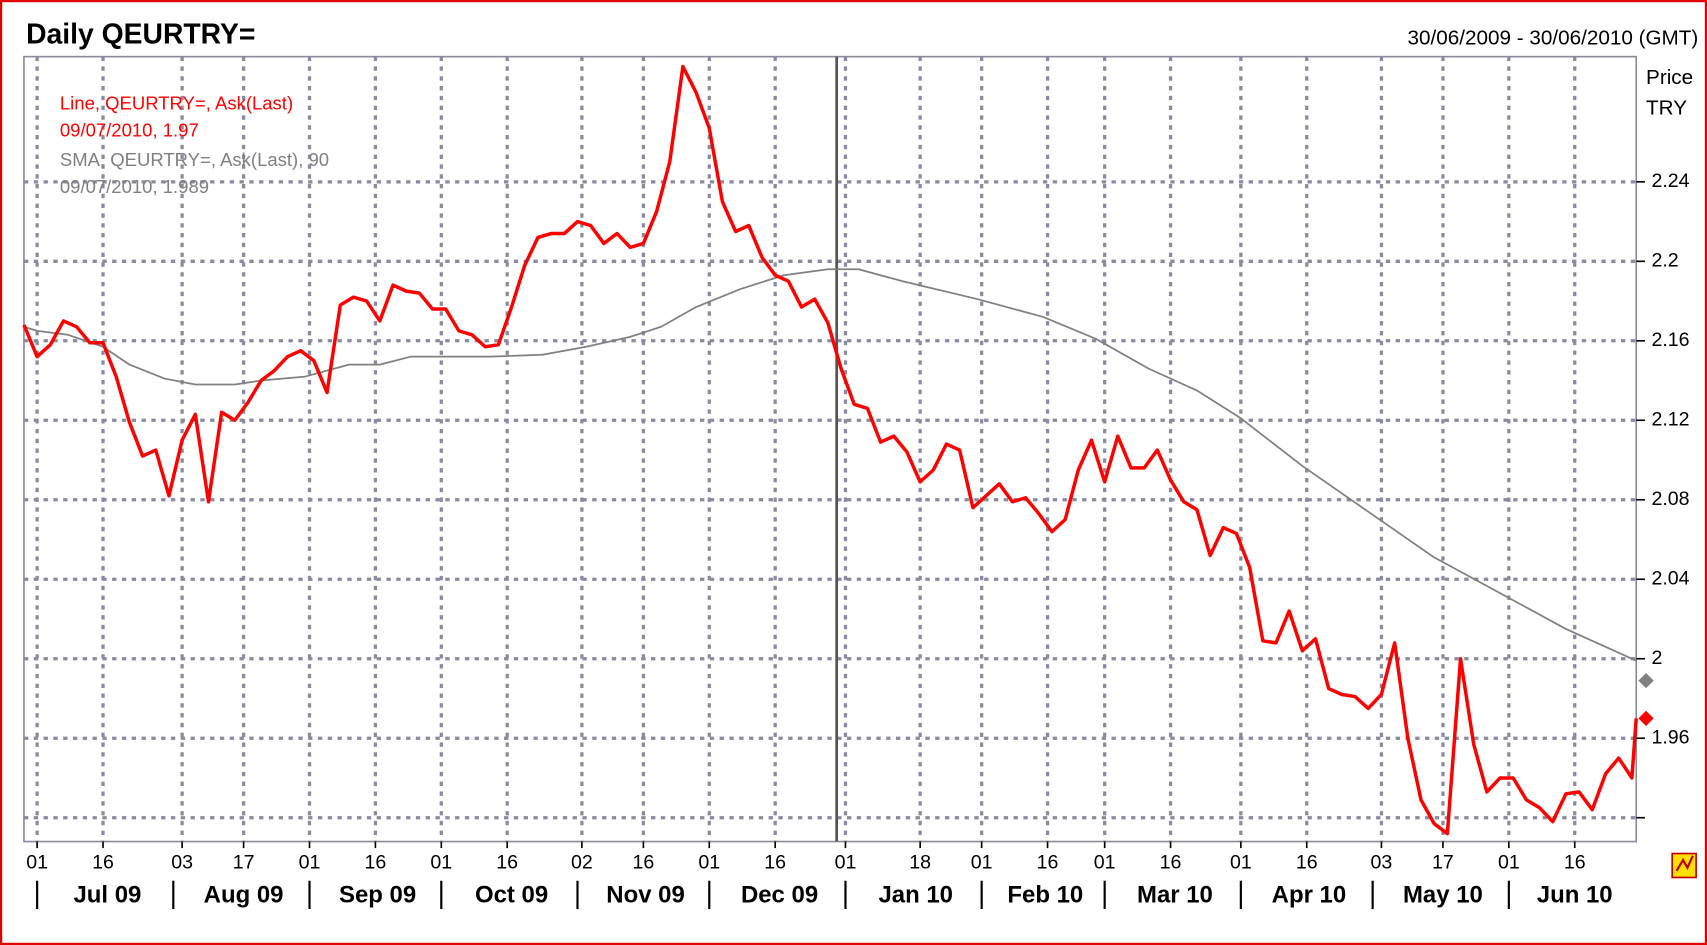 Image resolution: width=1707 pixels, height=945 pixels. Describe the element at coordinates (582, 862) in the screenshot. I see `x-tick-label: 02` at that location.